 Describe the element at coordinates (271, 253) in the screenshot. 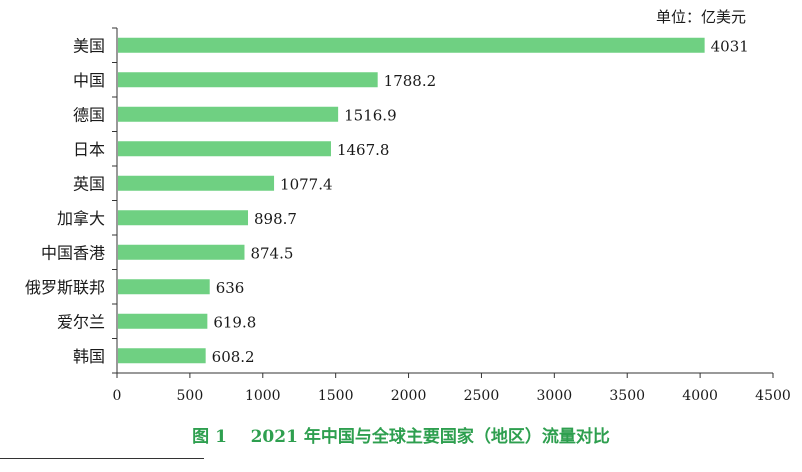

I see `data-label: 874.5` at that location.